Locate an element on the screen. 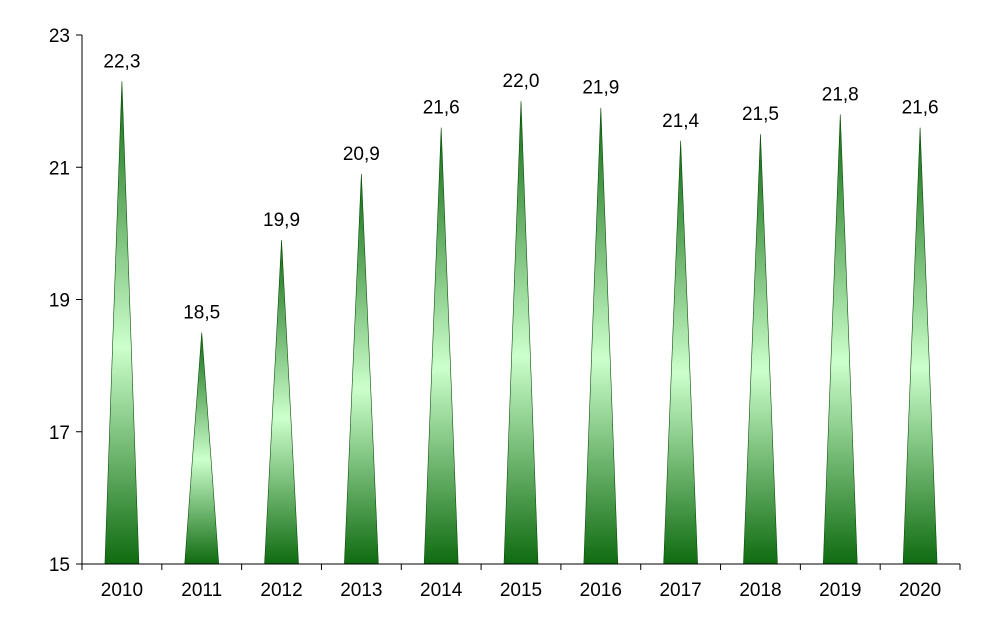  data-label-2012: 19,9 is located at coordinates (281, 220).